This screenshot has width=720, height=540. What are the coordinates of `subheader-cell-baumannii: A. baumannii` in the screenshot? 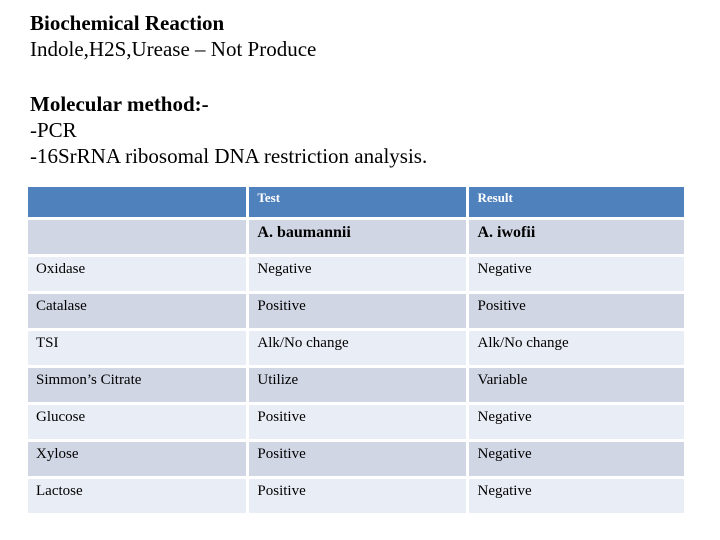 It's located at (358, 237).